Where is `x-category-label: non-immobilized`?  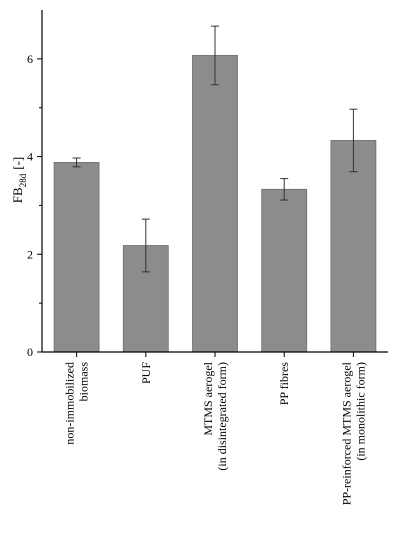
x-category-label: non-immobilized is located at coordinates (70, 403).